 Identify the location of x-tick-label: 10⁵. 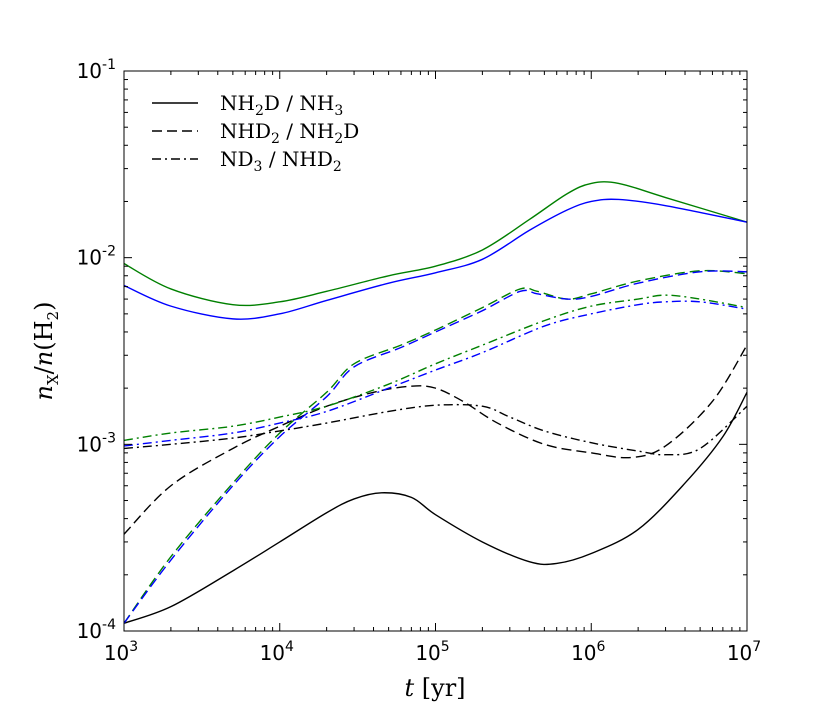
(432, 652).